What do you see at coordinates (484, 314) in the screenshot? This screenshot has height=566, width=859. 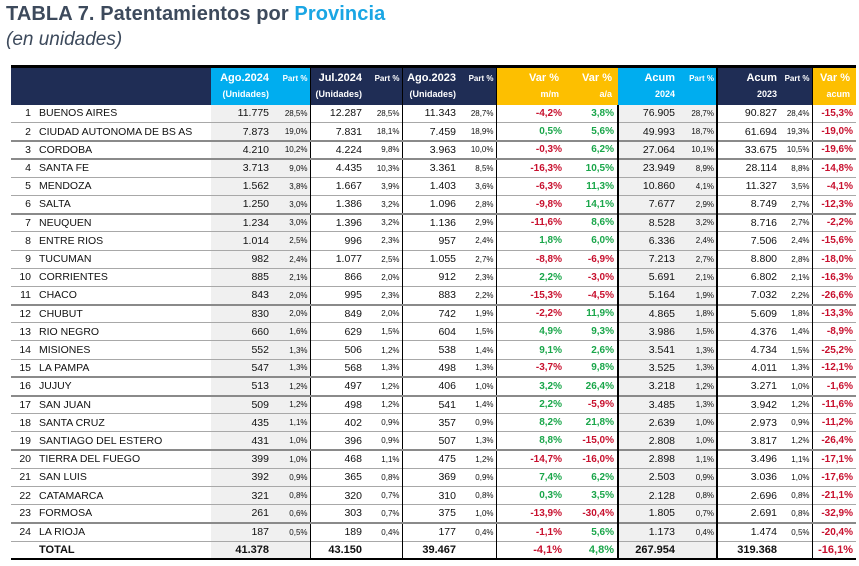 I see `cell-p3: 1,9%` at bounding box center [484, 314].